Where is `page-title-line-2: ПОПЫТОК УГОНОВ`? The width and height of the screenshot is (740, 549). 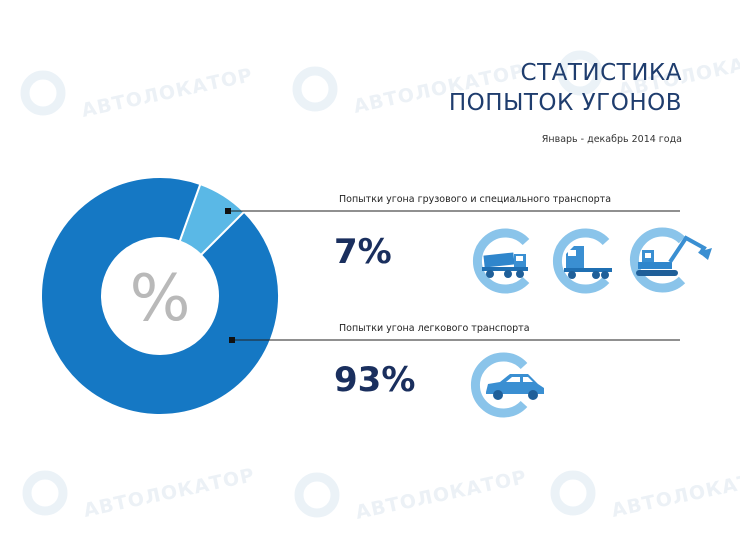 page-title-line-2: ПОПЫТОК УГОНОВ is located at coordinates (565, 103).